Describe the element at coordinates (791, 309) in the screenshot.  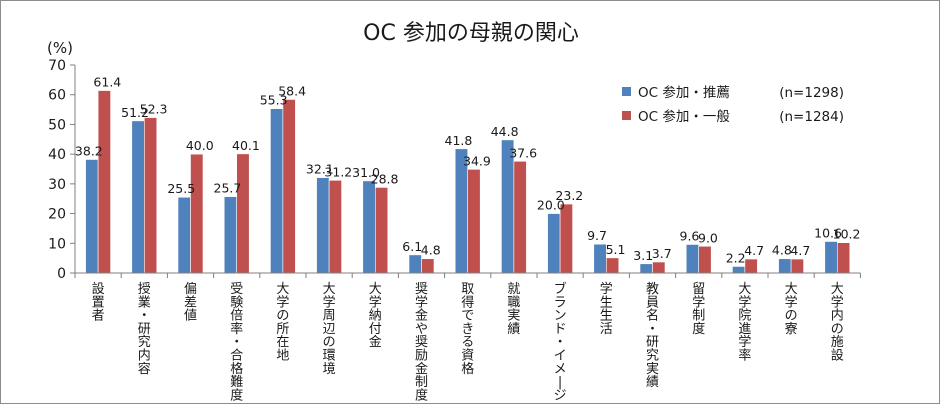
I see `category-label: 大学の寮` at that location.